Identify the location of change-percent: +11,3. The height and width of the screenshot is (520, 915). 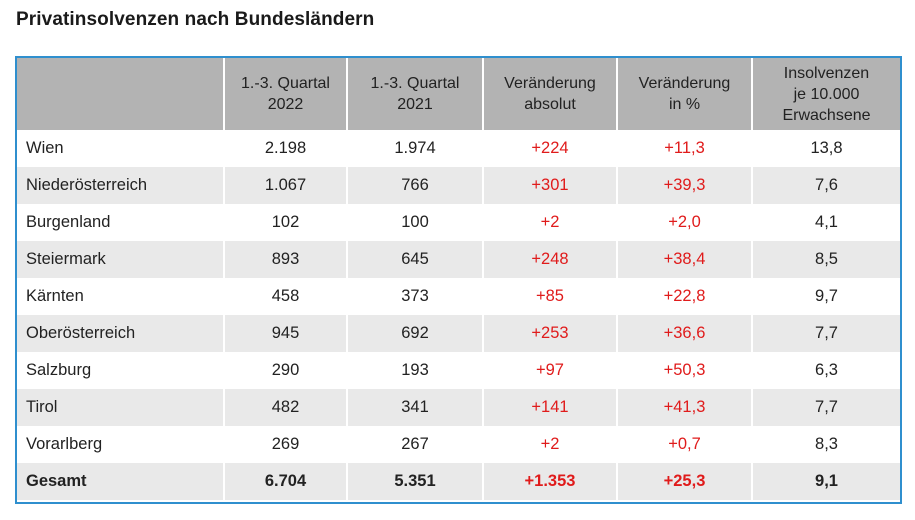
(685, 148).